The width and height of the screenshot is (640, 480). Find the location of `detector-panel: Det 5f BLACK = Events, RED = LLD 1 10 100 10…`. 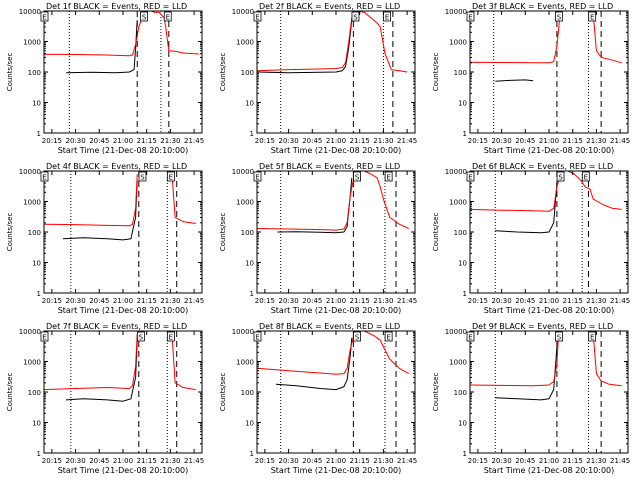

detector-panel: Det 5f BLACK = Events, RED = LLD 1 10 100 10… is located at coordinates (318, 238).